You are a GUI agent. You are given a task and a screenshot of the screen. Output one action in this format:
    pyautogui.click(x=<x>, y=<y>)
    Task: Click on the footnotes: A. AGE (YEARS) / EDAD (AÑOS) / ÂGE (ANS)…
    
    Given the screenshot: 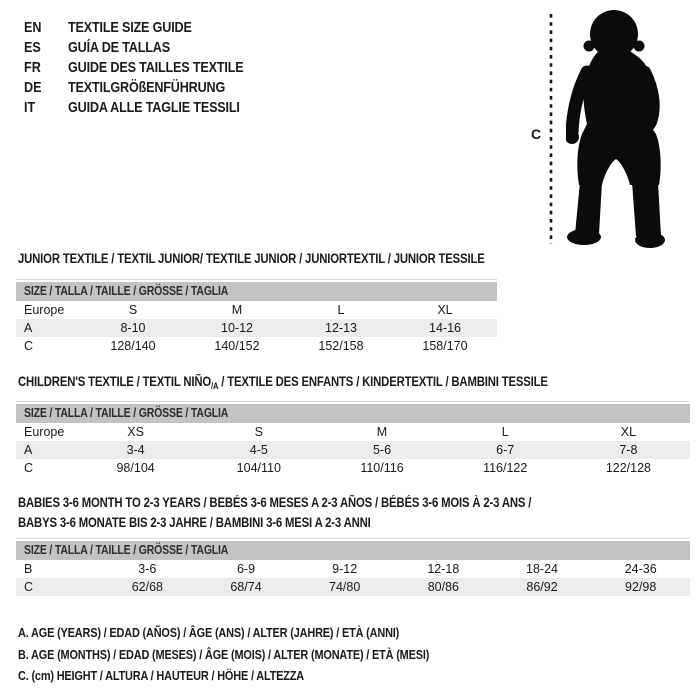 What is the action you would take?
    pyautogui.click(x=263, y=654)
    